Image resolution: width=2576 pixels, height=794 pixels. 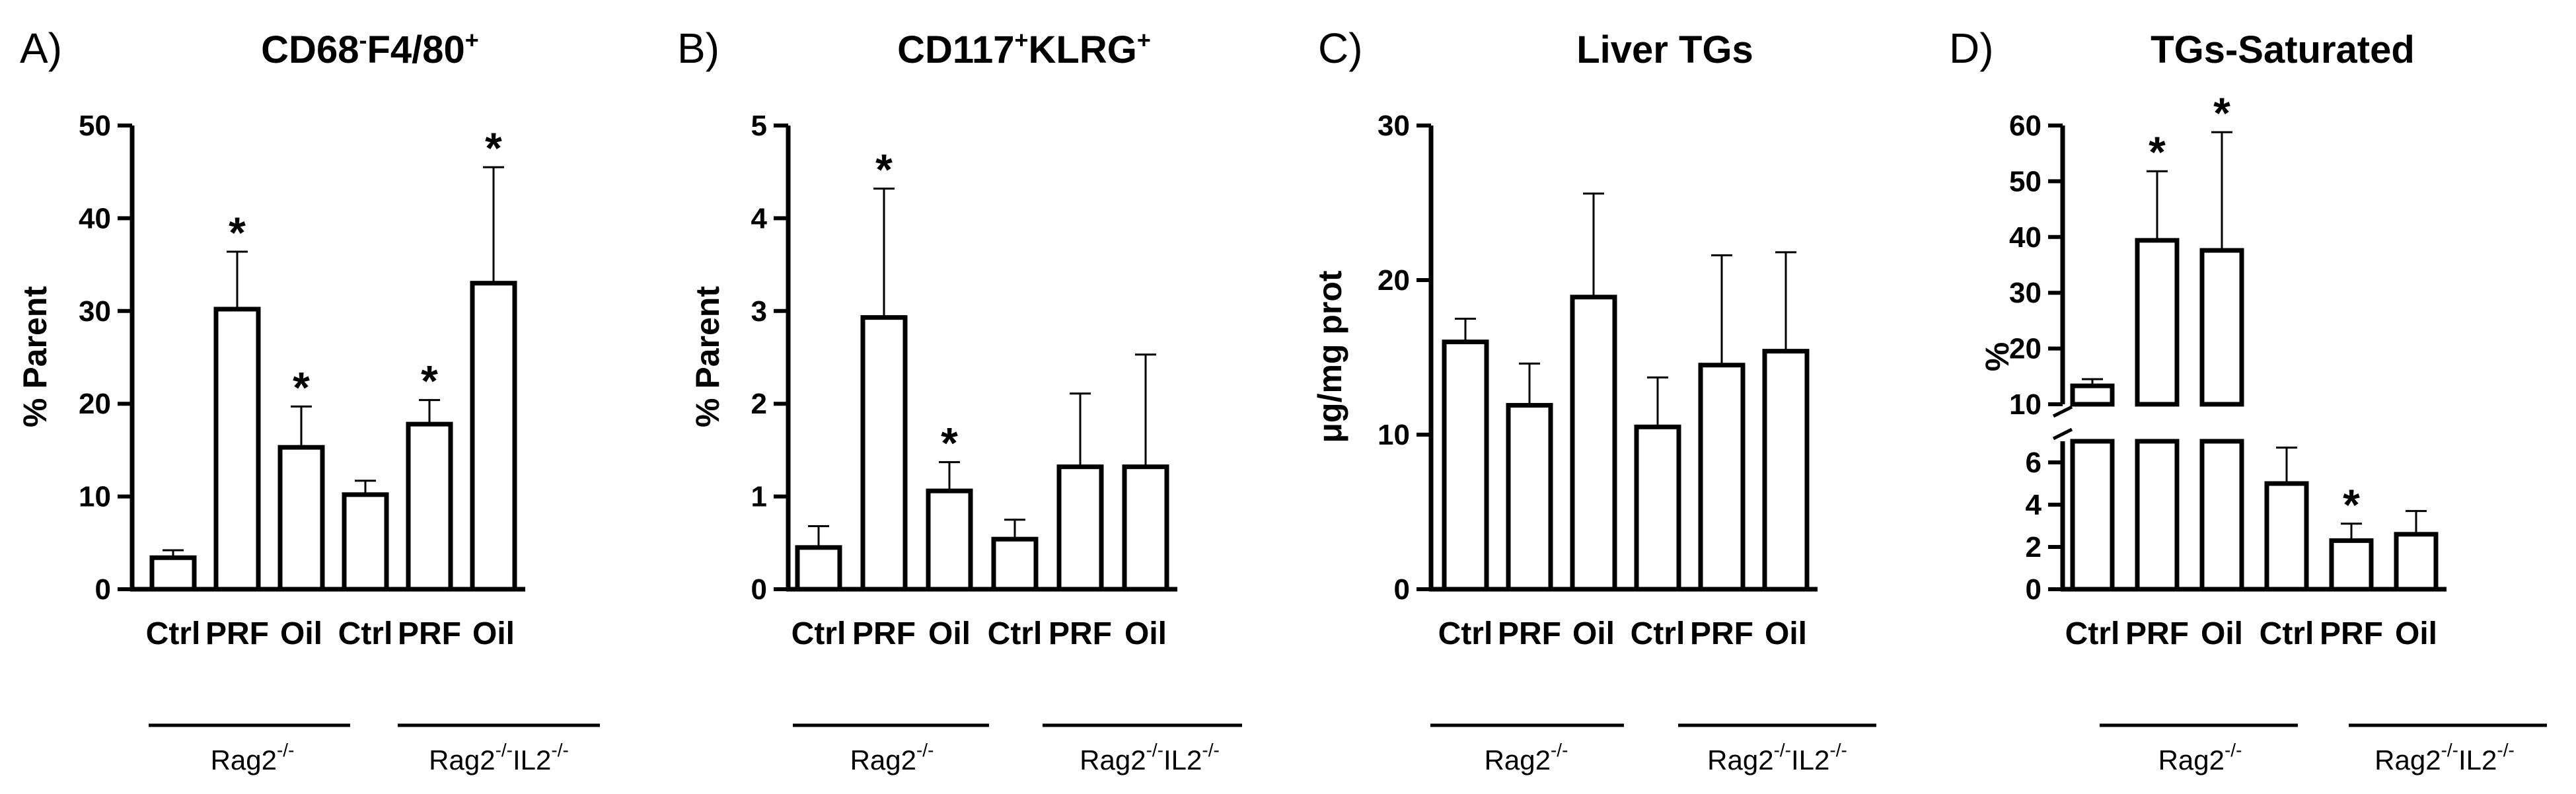 What do you see at coordinates (759, 311) in the screenshot?
I see `y-tick-label: 3` at bounding box center [759, 311].